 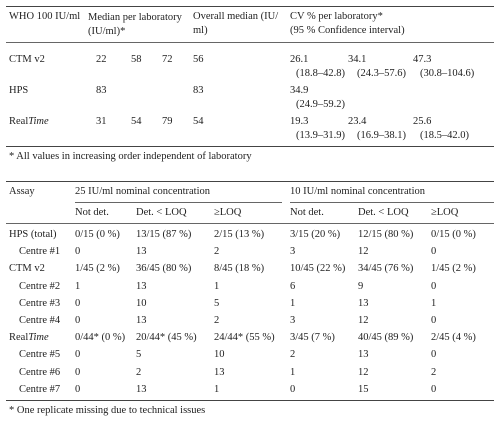 I want to click on t2-group25-underline, so click(x=178, y=202).